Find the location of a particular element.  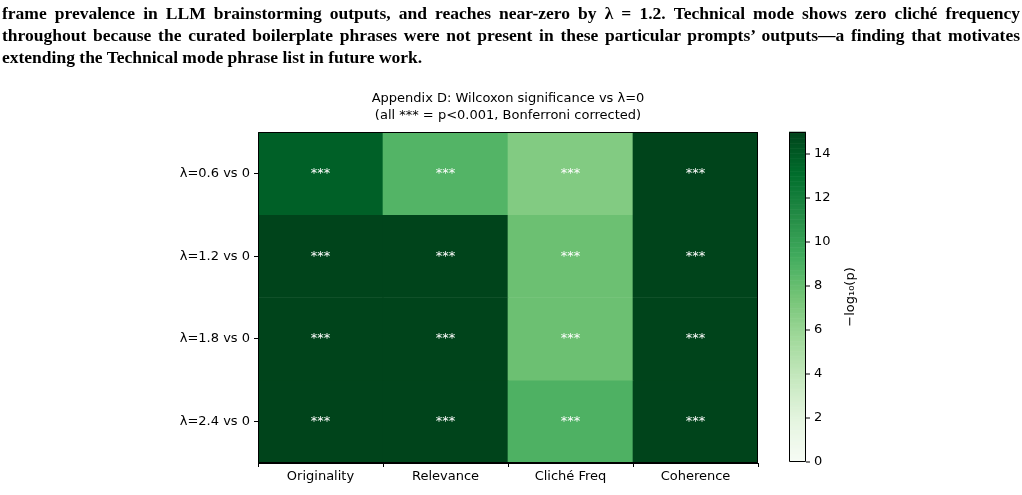

color-bar-title: −log₁₀(p) is located at coordinates (850, 297).